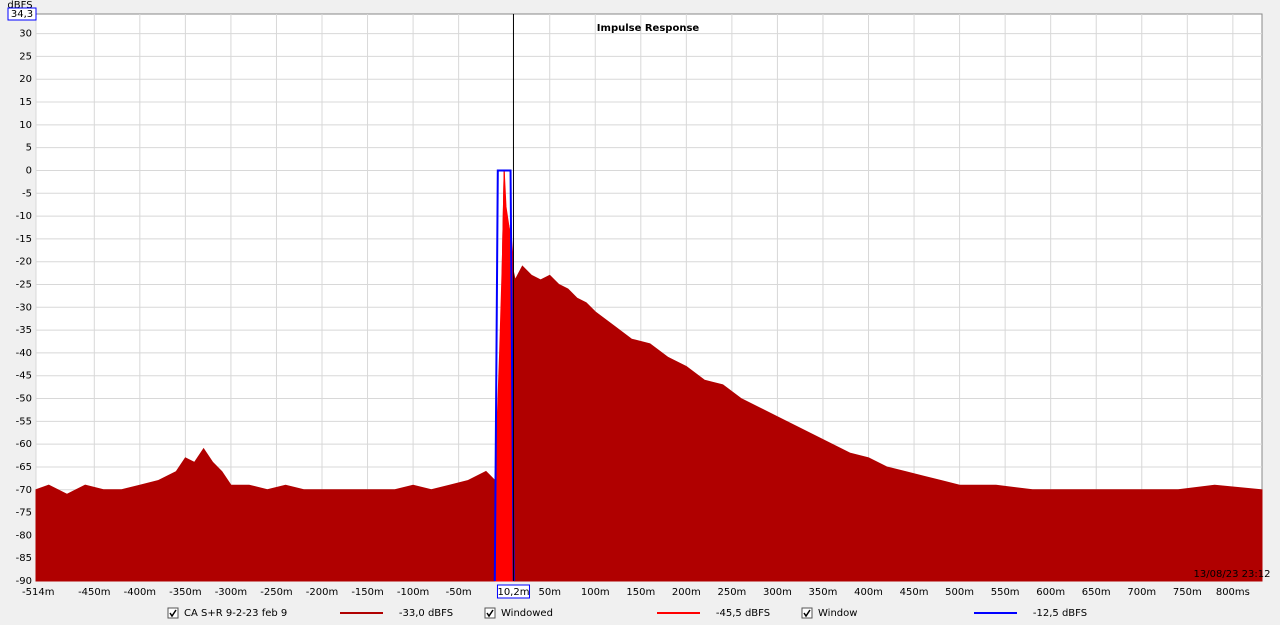 The width and height of the screenshot is (1280, 625). What do you see at coordinates (25, 102) in the screenshot?
I see `y-tick-label: 15` at bounding box center [25, 102].